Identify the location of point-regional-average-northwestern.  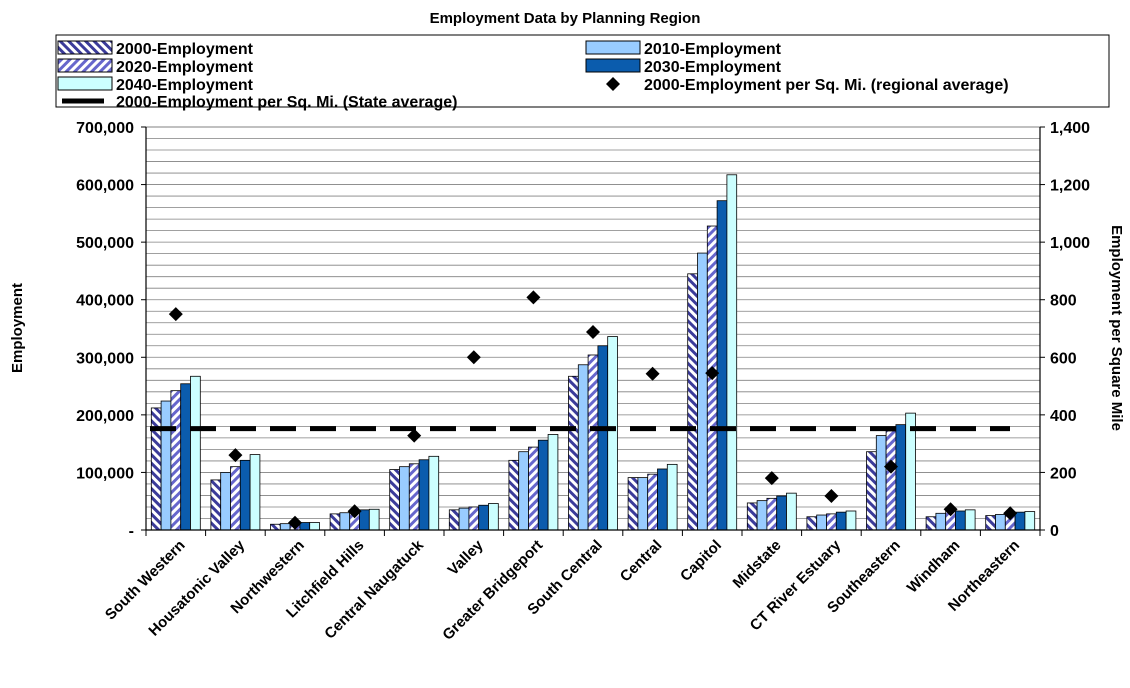
(295, 522).